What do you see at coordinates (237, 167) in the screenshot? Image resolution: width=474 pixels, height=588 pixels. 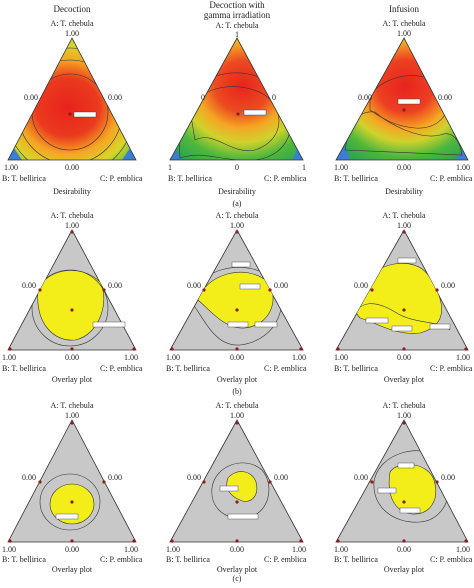 I see `bottom-center-value: 0` at bounding box center [237, 167].